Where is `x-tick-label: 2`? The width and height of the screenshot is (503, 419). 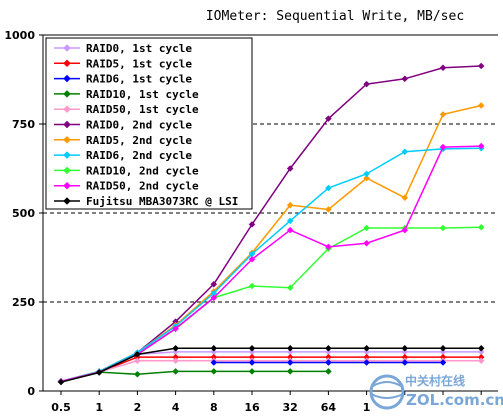
x-tick-label: 2 is located at coordinates (138, 407).